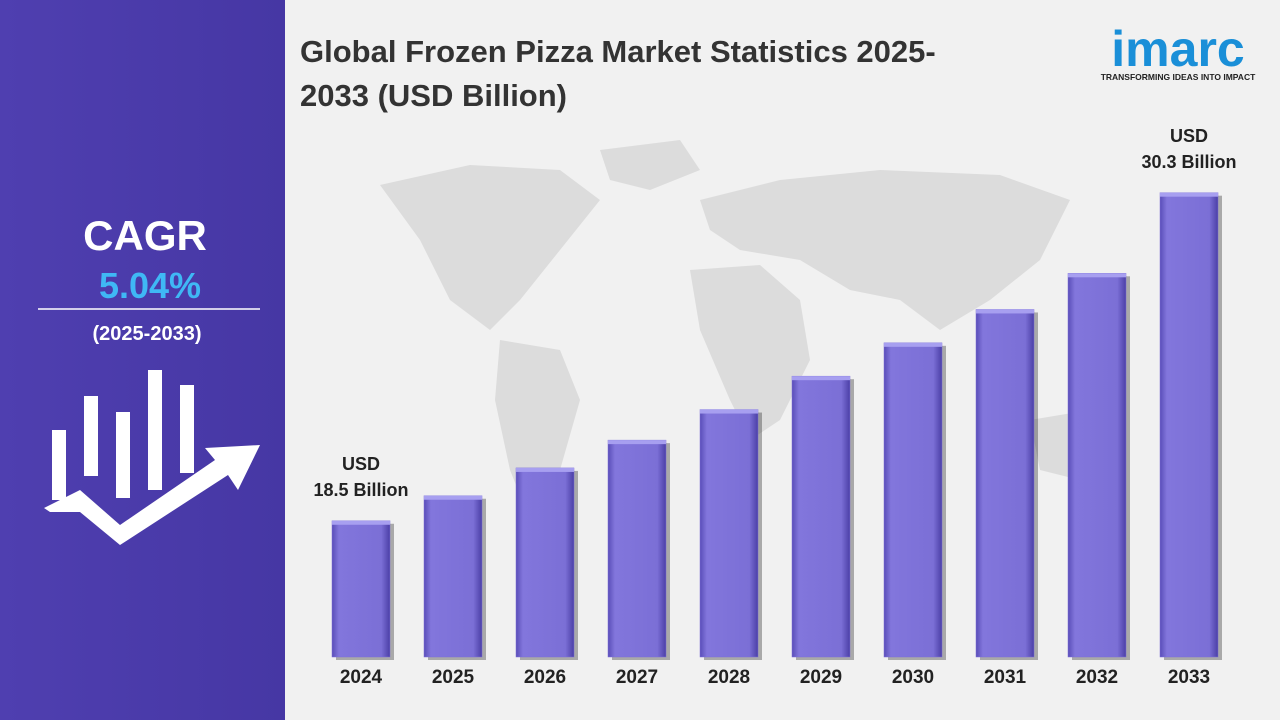 Image resolution: width=1280 pixels, height=720 pixels. Describe the element at coordinates (913, 677) in the screenshot. I see `x-tick-label: 2030` at that location.